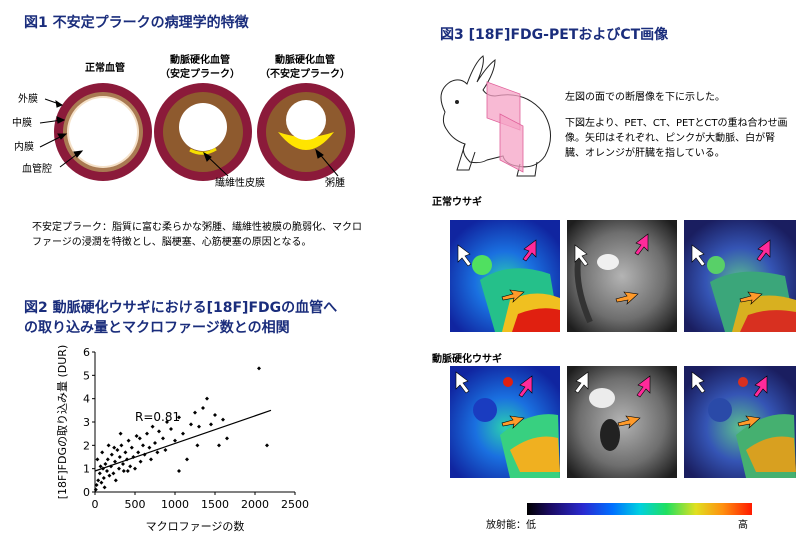 The image size is (810, 540). Describe the element at coordinates (136, 23) in the screenshot. I see `fig1-title: 図1 不安定プラークの病理学的特徴` at that location.